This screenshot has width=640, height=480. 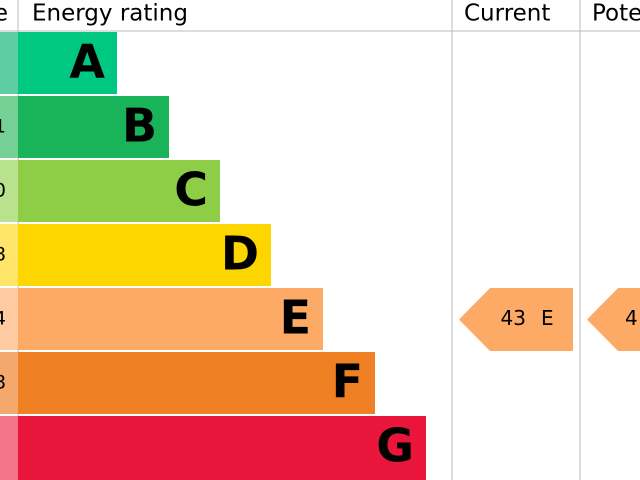 What do you see at coordinates (616, 14) in the screenshot?
I see `potential-header: Pote` at bounding box center [616, 14].